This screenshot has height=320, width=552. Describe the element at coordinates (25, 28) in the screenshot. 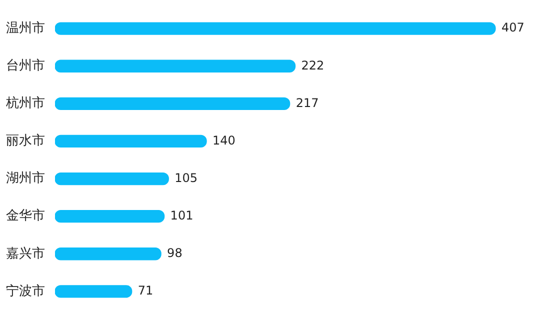

I see `y-tick-label: 温州市` at that location.